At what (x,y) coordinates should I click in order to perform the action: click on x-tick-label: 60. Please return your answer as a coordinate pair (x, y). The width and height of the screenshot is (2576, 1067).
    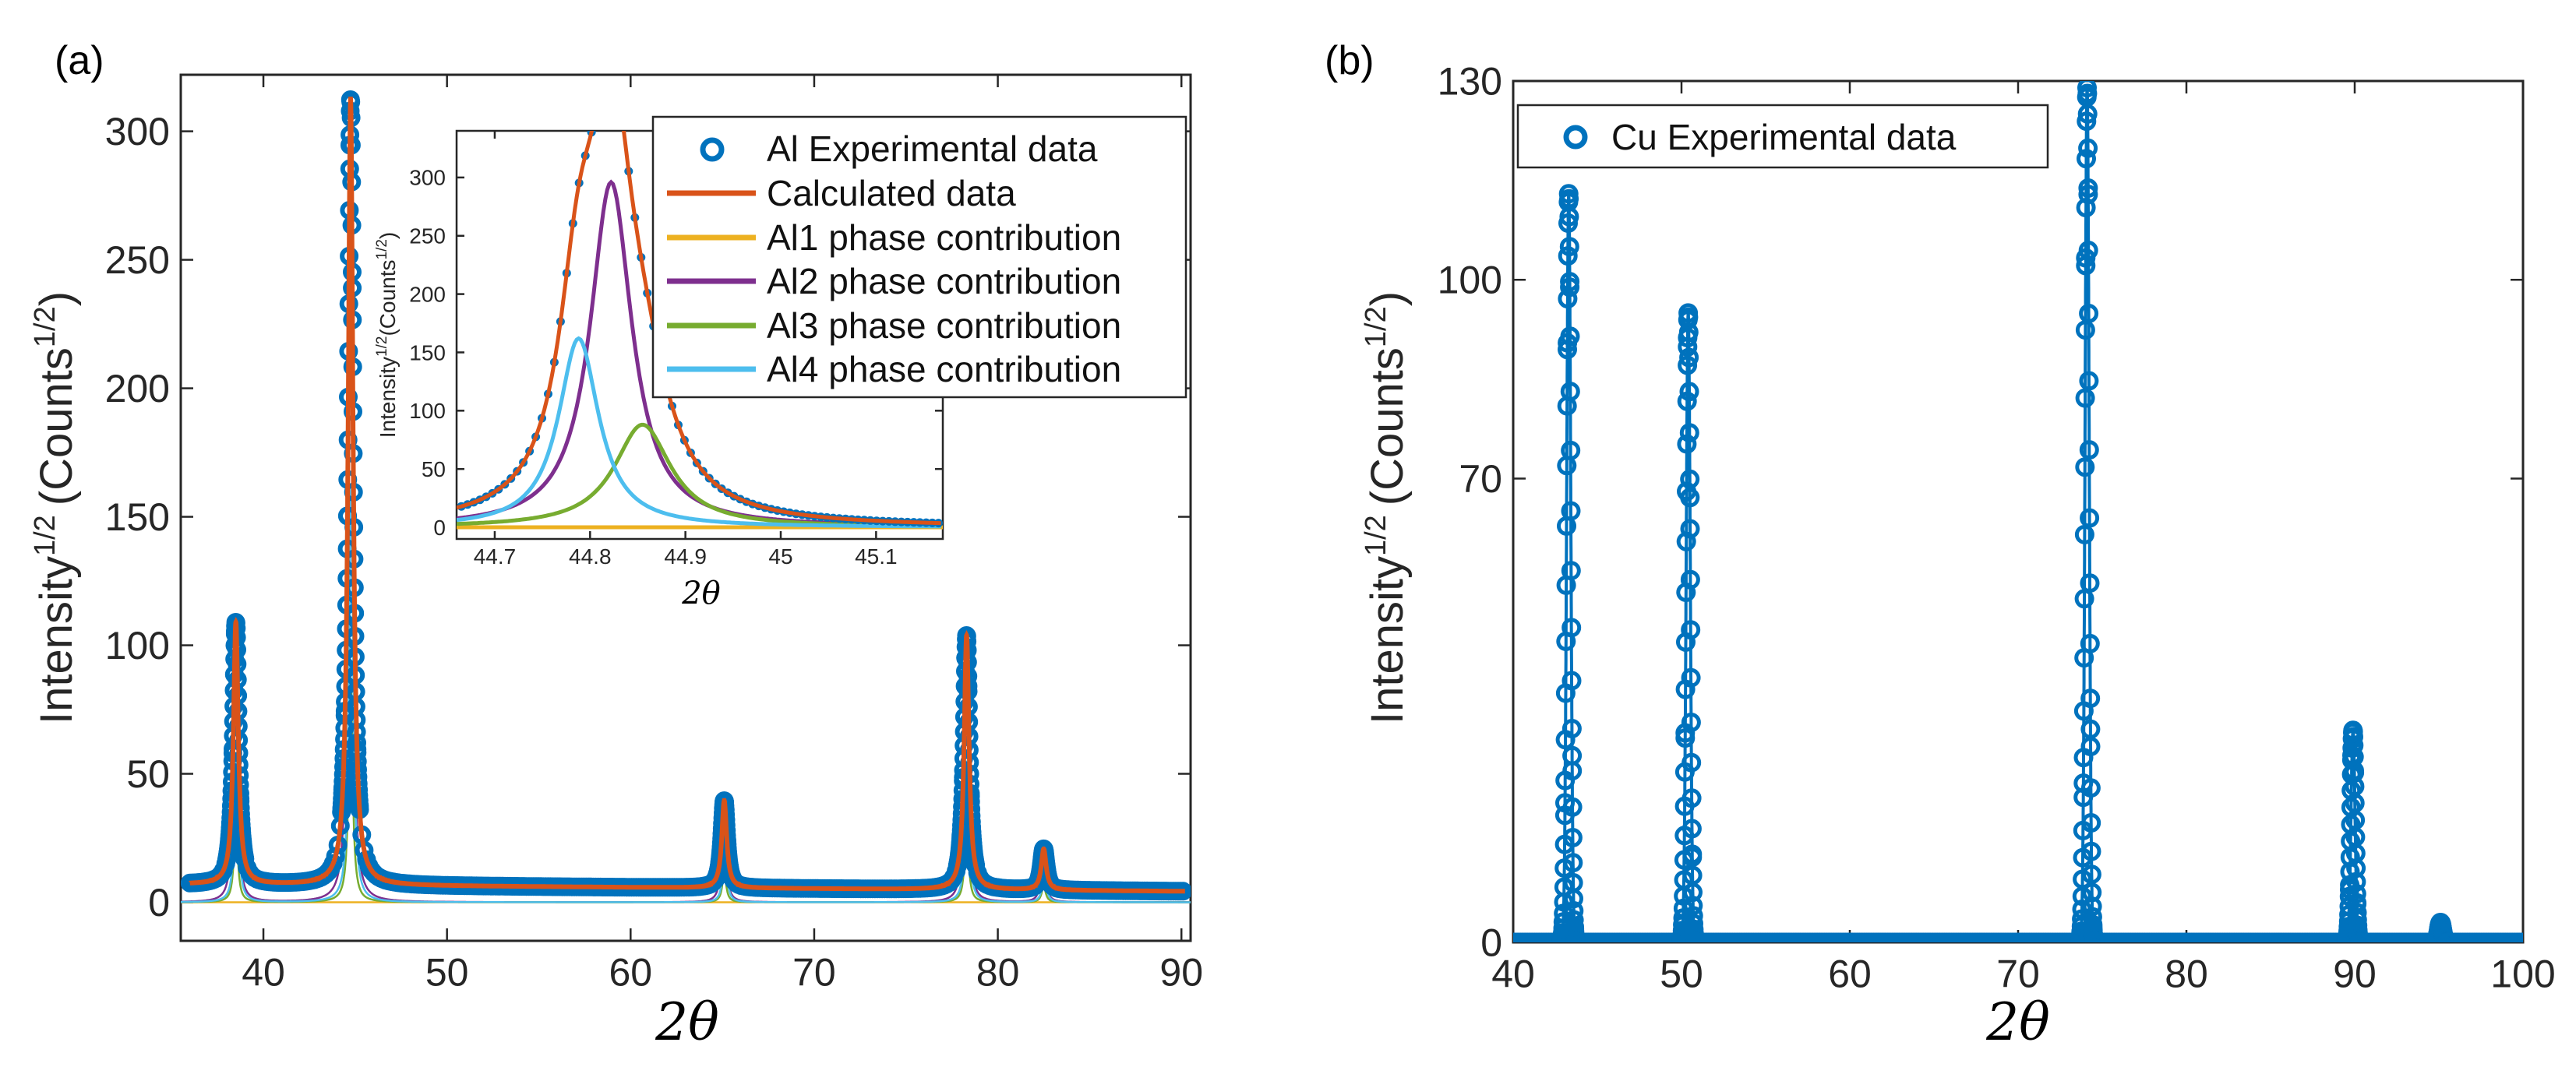
    Looking at the image, I should click on (1850, 975).